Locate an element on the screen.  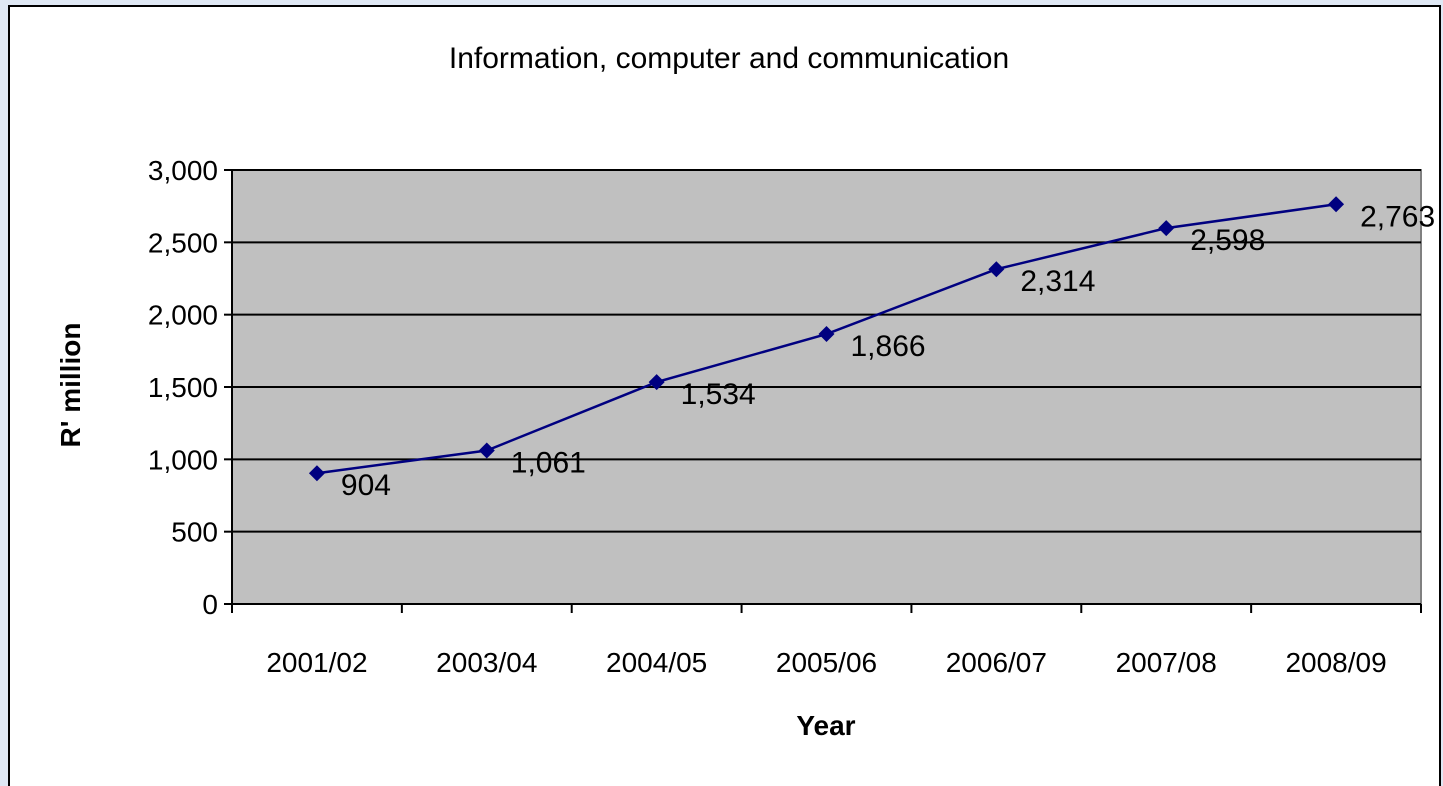
x-tick-label: 2006/07 is located at coordinates (996, 662).